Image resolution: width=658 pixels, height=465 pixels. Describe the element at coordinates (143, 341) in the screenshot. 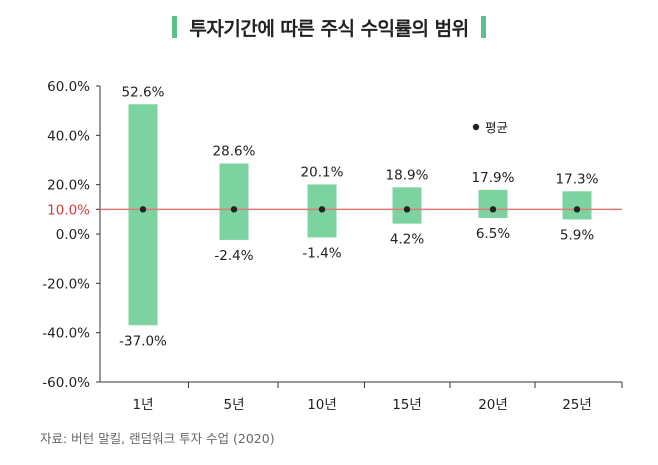

I see `low-value-label: -37.0%` at that location.